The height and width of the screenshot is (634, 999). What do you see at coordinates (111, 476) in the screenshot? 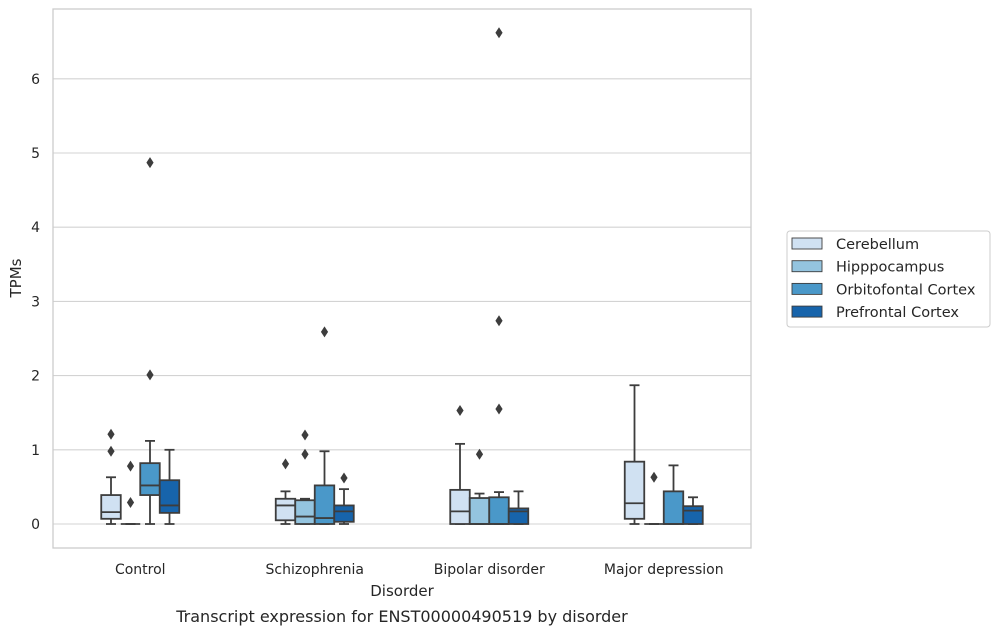
I see `box-control-cerebellum` at bounding box center [111, 476].